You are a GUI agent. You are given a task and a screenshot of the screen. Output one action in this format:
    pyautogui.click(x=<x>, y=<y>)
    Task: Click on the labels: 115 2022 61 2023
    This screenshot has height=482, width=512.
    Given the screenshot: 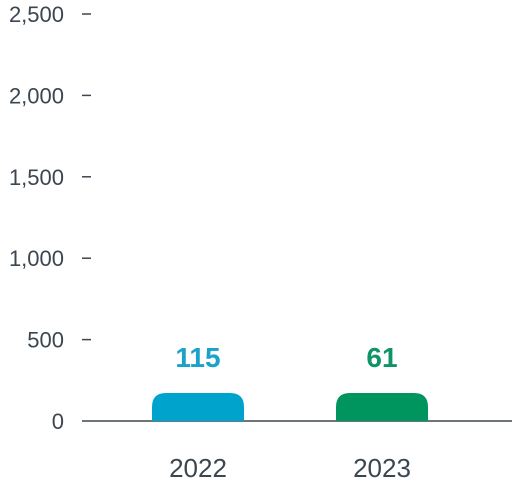 What is the action you would take?
    pyautogui.click(x=290, y=412)
    